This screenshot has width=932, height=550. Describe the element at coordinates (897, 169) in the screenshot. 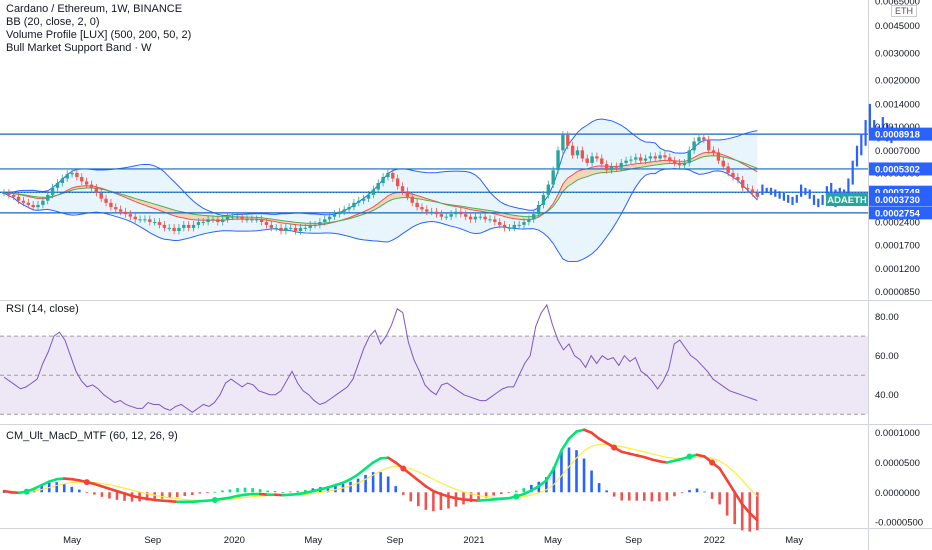

I see `level-tag-label: 0.0005302` at that location.